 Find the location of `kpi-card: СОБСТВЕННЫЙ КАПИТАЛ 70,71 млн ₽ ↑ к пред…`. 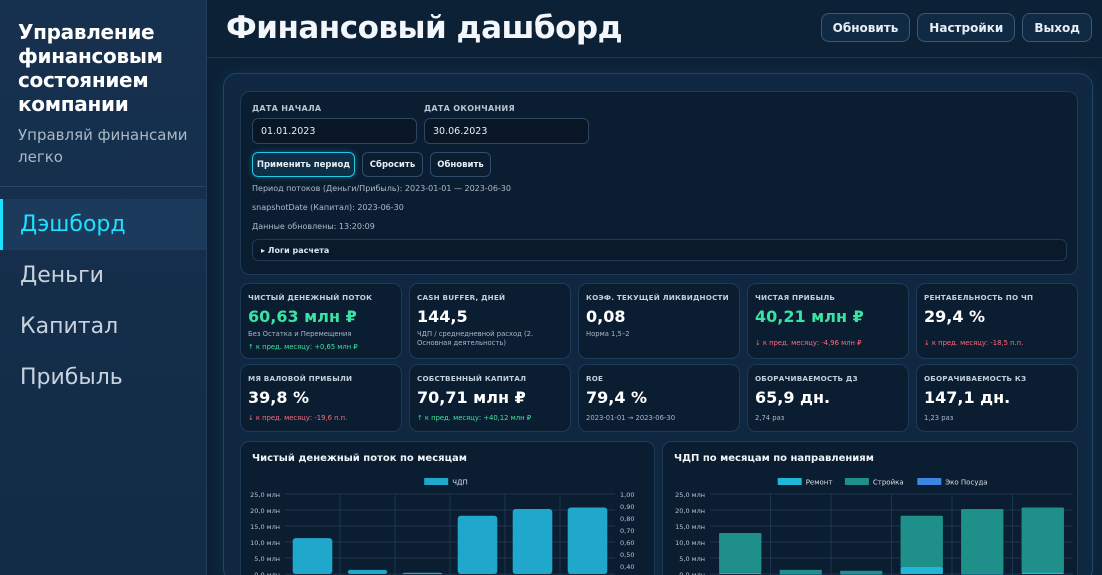

kpi-card: СОБСТВЕННЫЙ КАПИТАЛ 70,71 млн ₽ ↑ к пред… is located at coordinates (490, 398).